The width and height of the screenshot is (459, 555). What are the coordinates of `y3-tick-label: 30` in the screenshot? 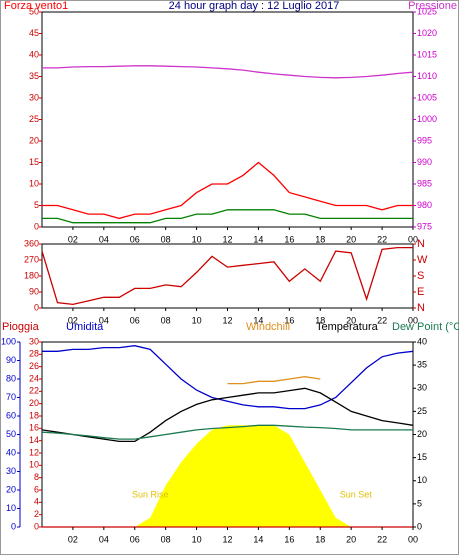 It's located at (11, 471).